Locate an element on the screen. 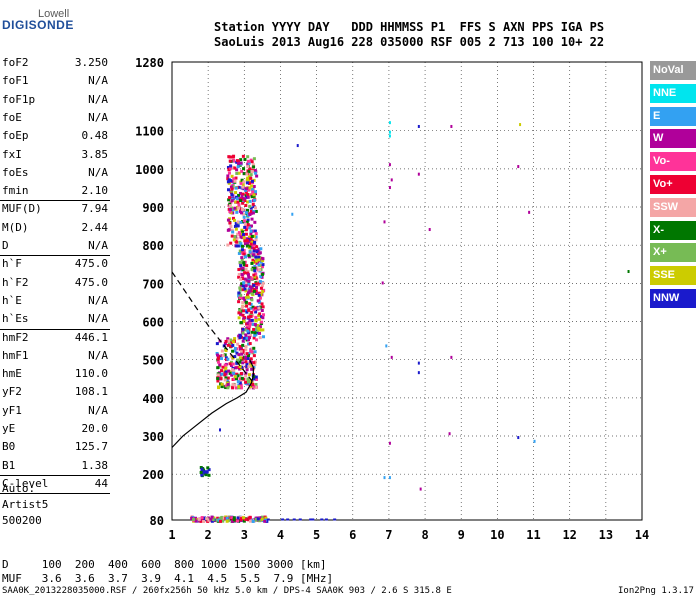 The image size is (700, 600). param-value: N/A is located at coordinates (98, 355).